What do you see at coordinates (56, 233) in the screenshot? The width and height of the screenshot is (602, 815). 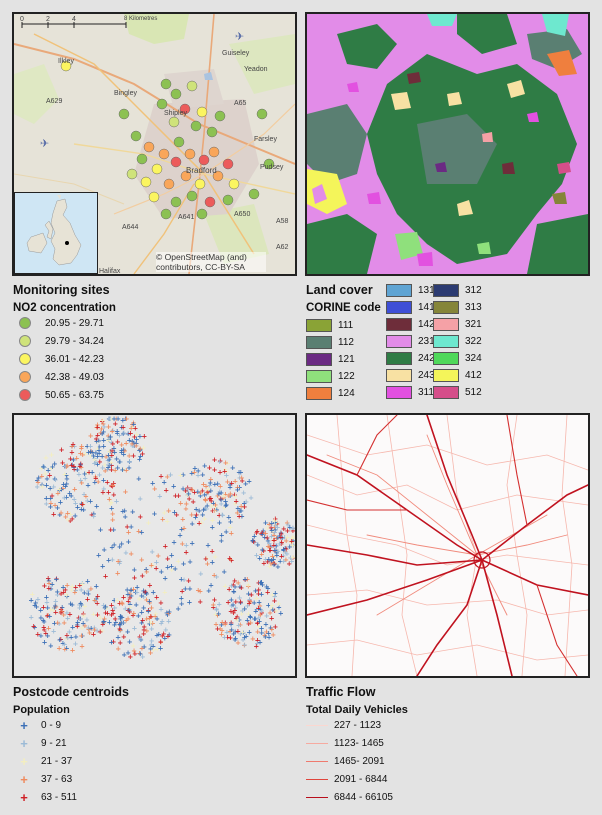 I see `uk-inset-map` at bounding box center [56, 233].